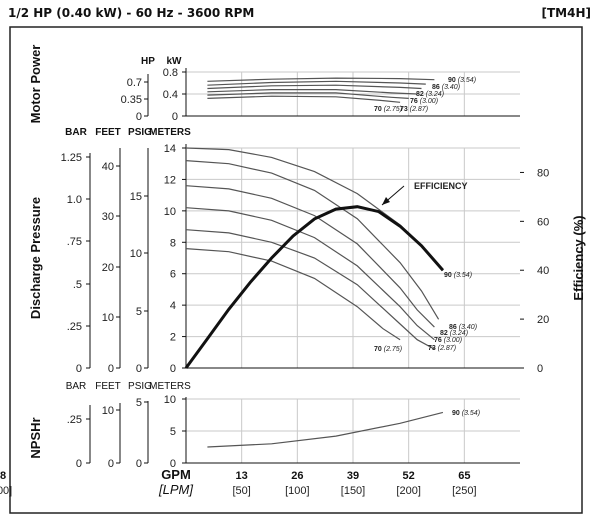  Describe the element at coordinates (131, 100) in the screenshot. I see `motor-power-hp-tick-label: 0.35` at that location.